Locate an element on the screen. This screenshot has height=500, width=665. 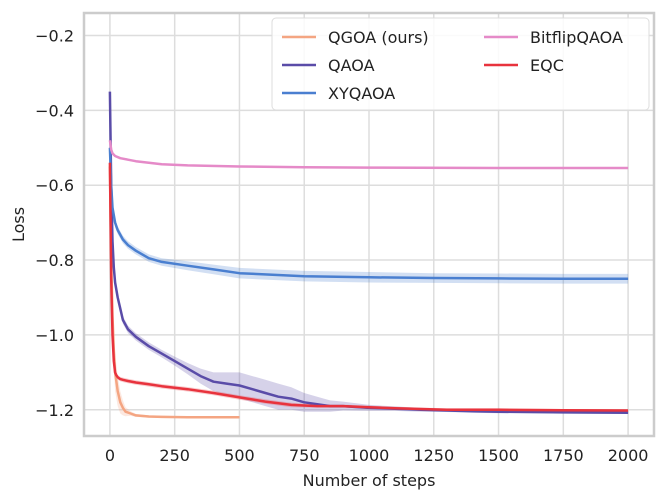
x-tick-label: 2000 is located at coordinates (628, 455).